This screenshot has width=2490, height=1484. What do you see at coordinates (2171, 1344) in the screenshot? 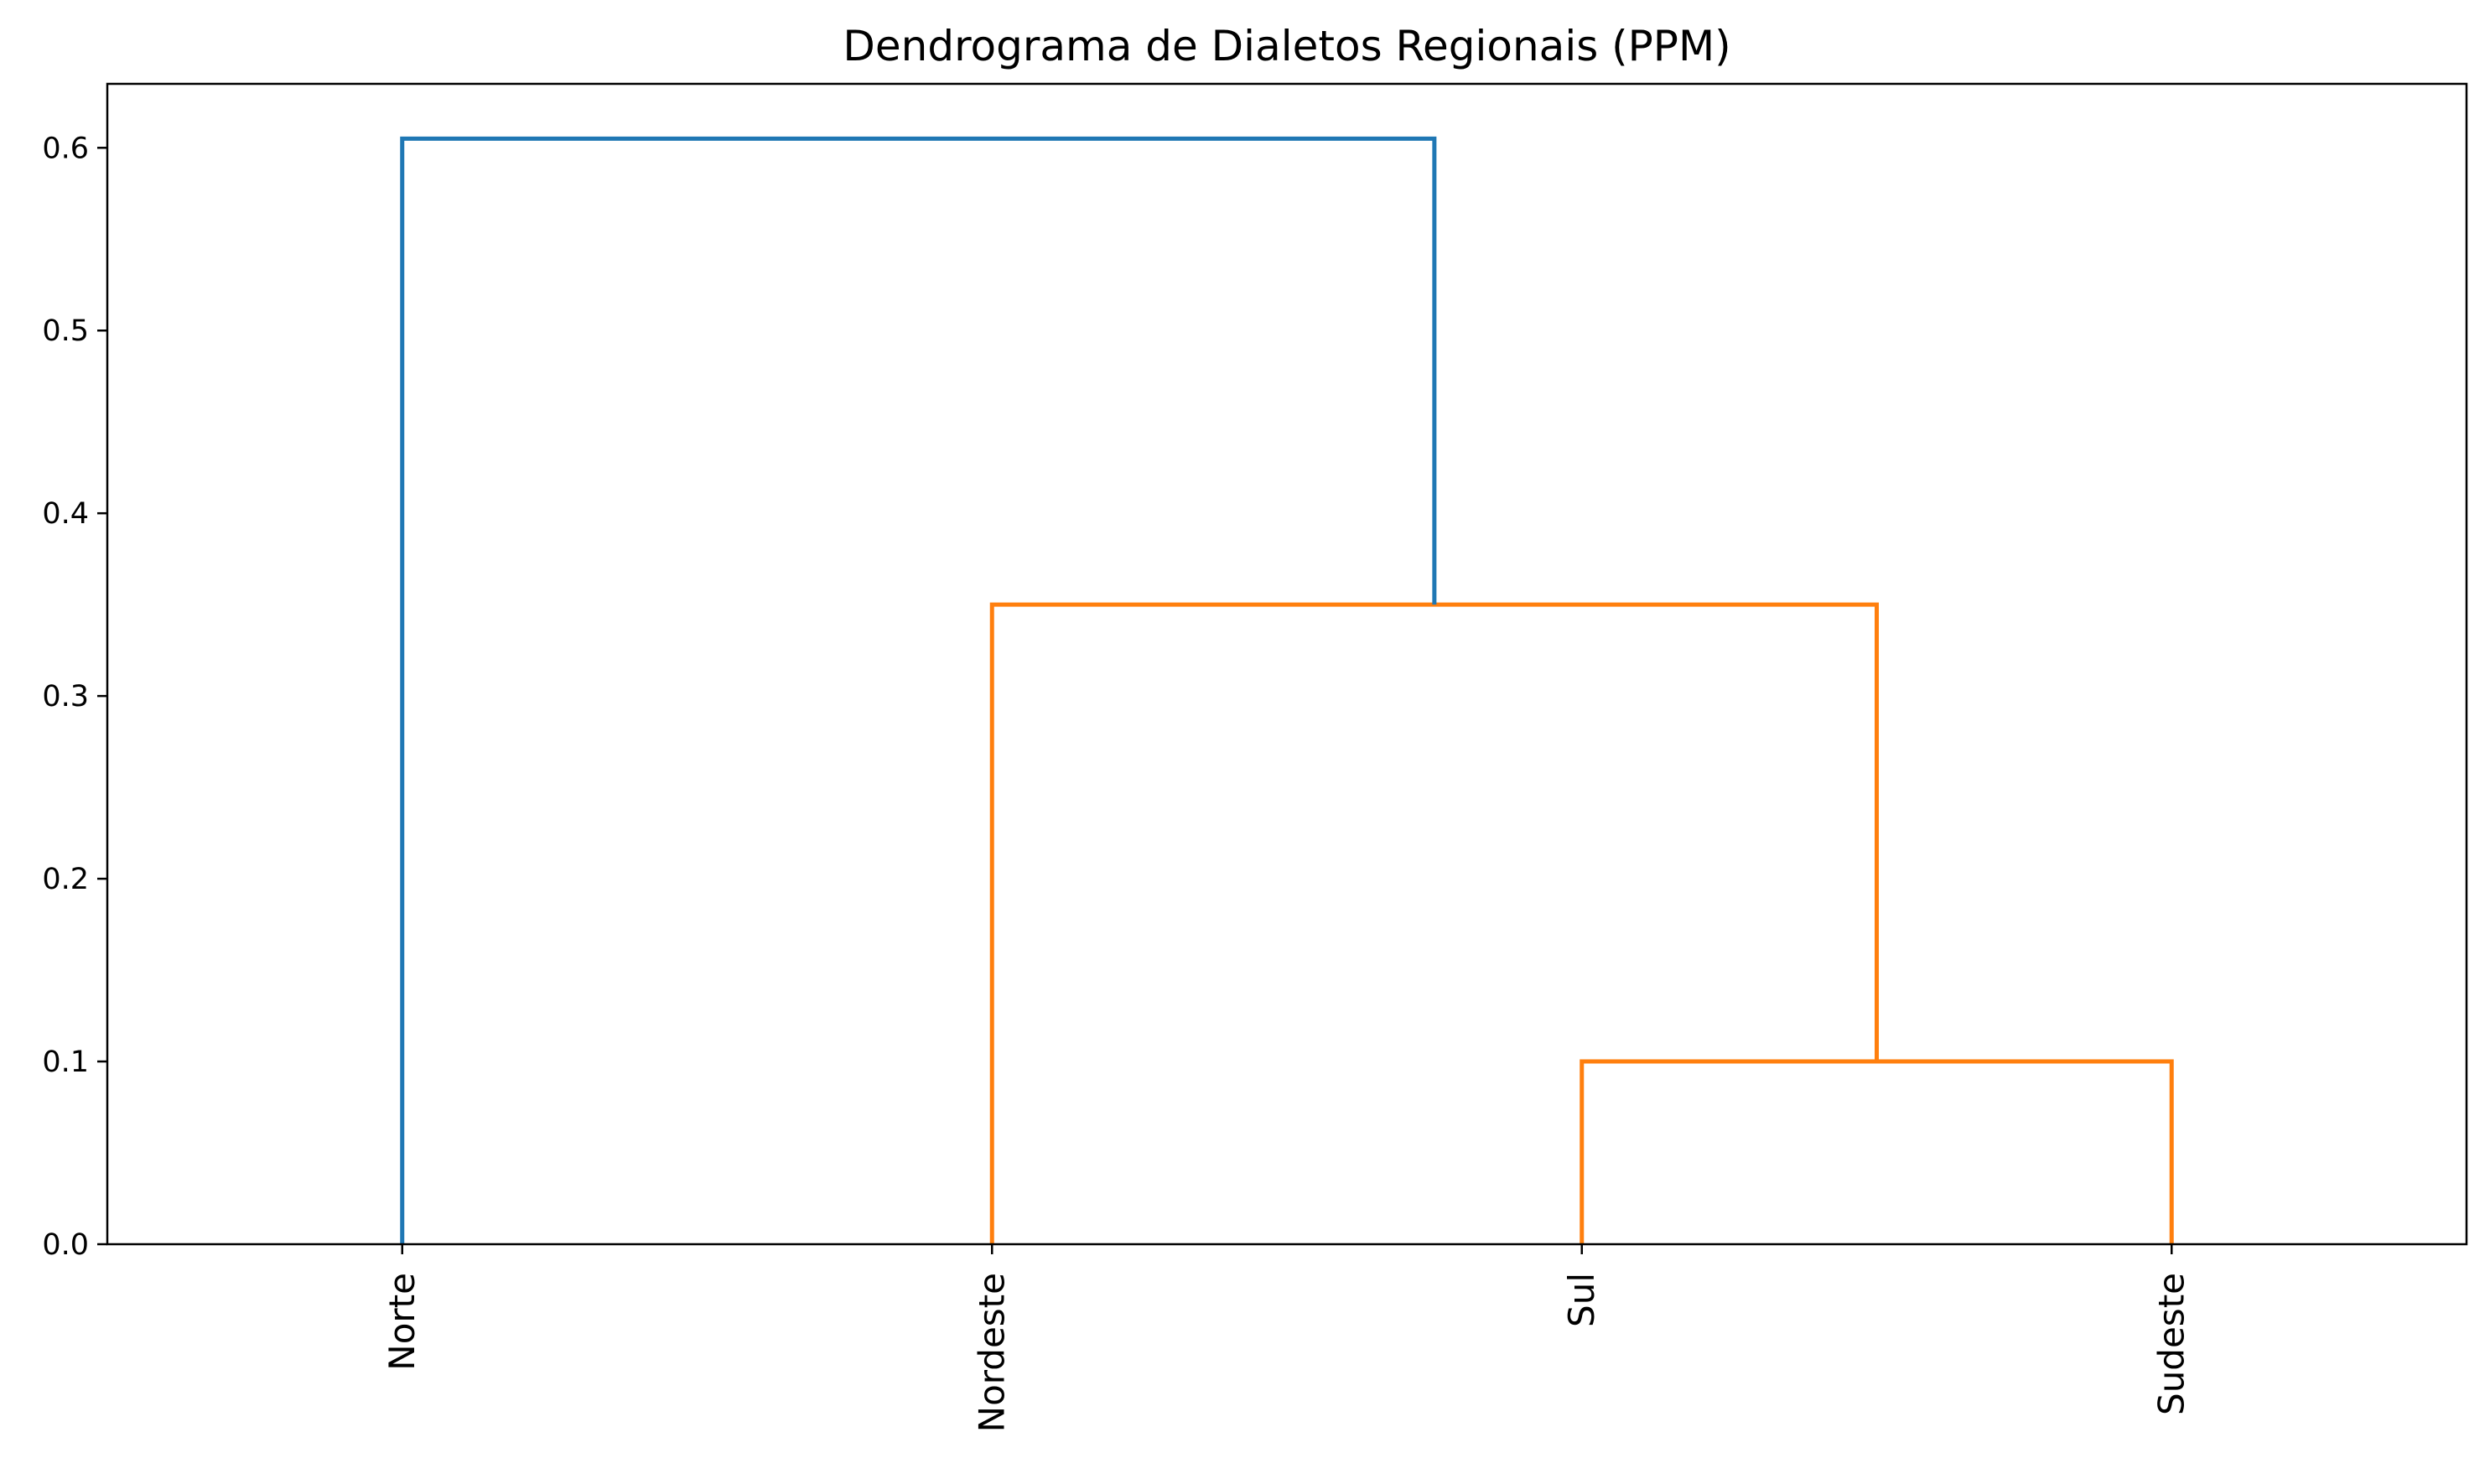
I see `leaf-label-sudeste: Sudeste` at bounding box center [2171, 1344].